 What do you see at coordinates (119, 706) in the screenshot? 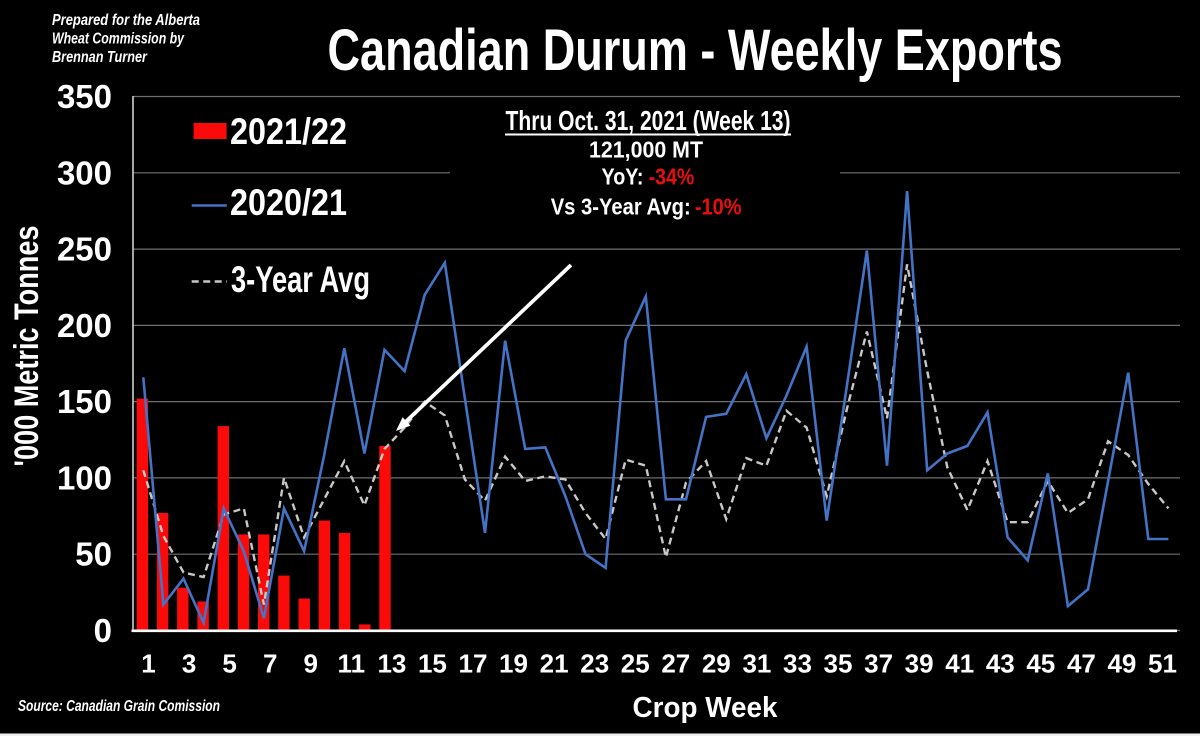
I see `svg-text:Source: Canadian Grain Comissi: Source: Canadian Grain Comission` at bounding box center [119, 706].